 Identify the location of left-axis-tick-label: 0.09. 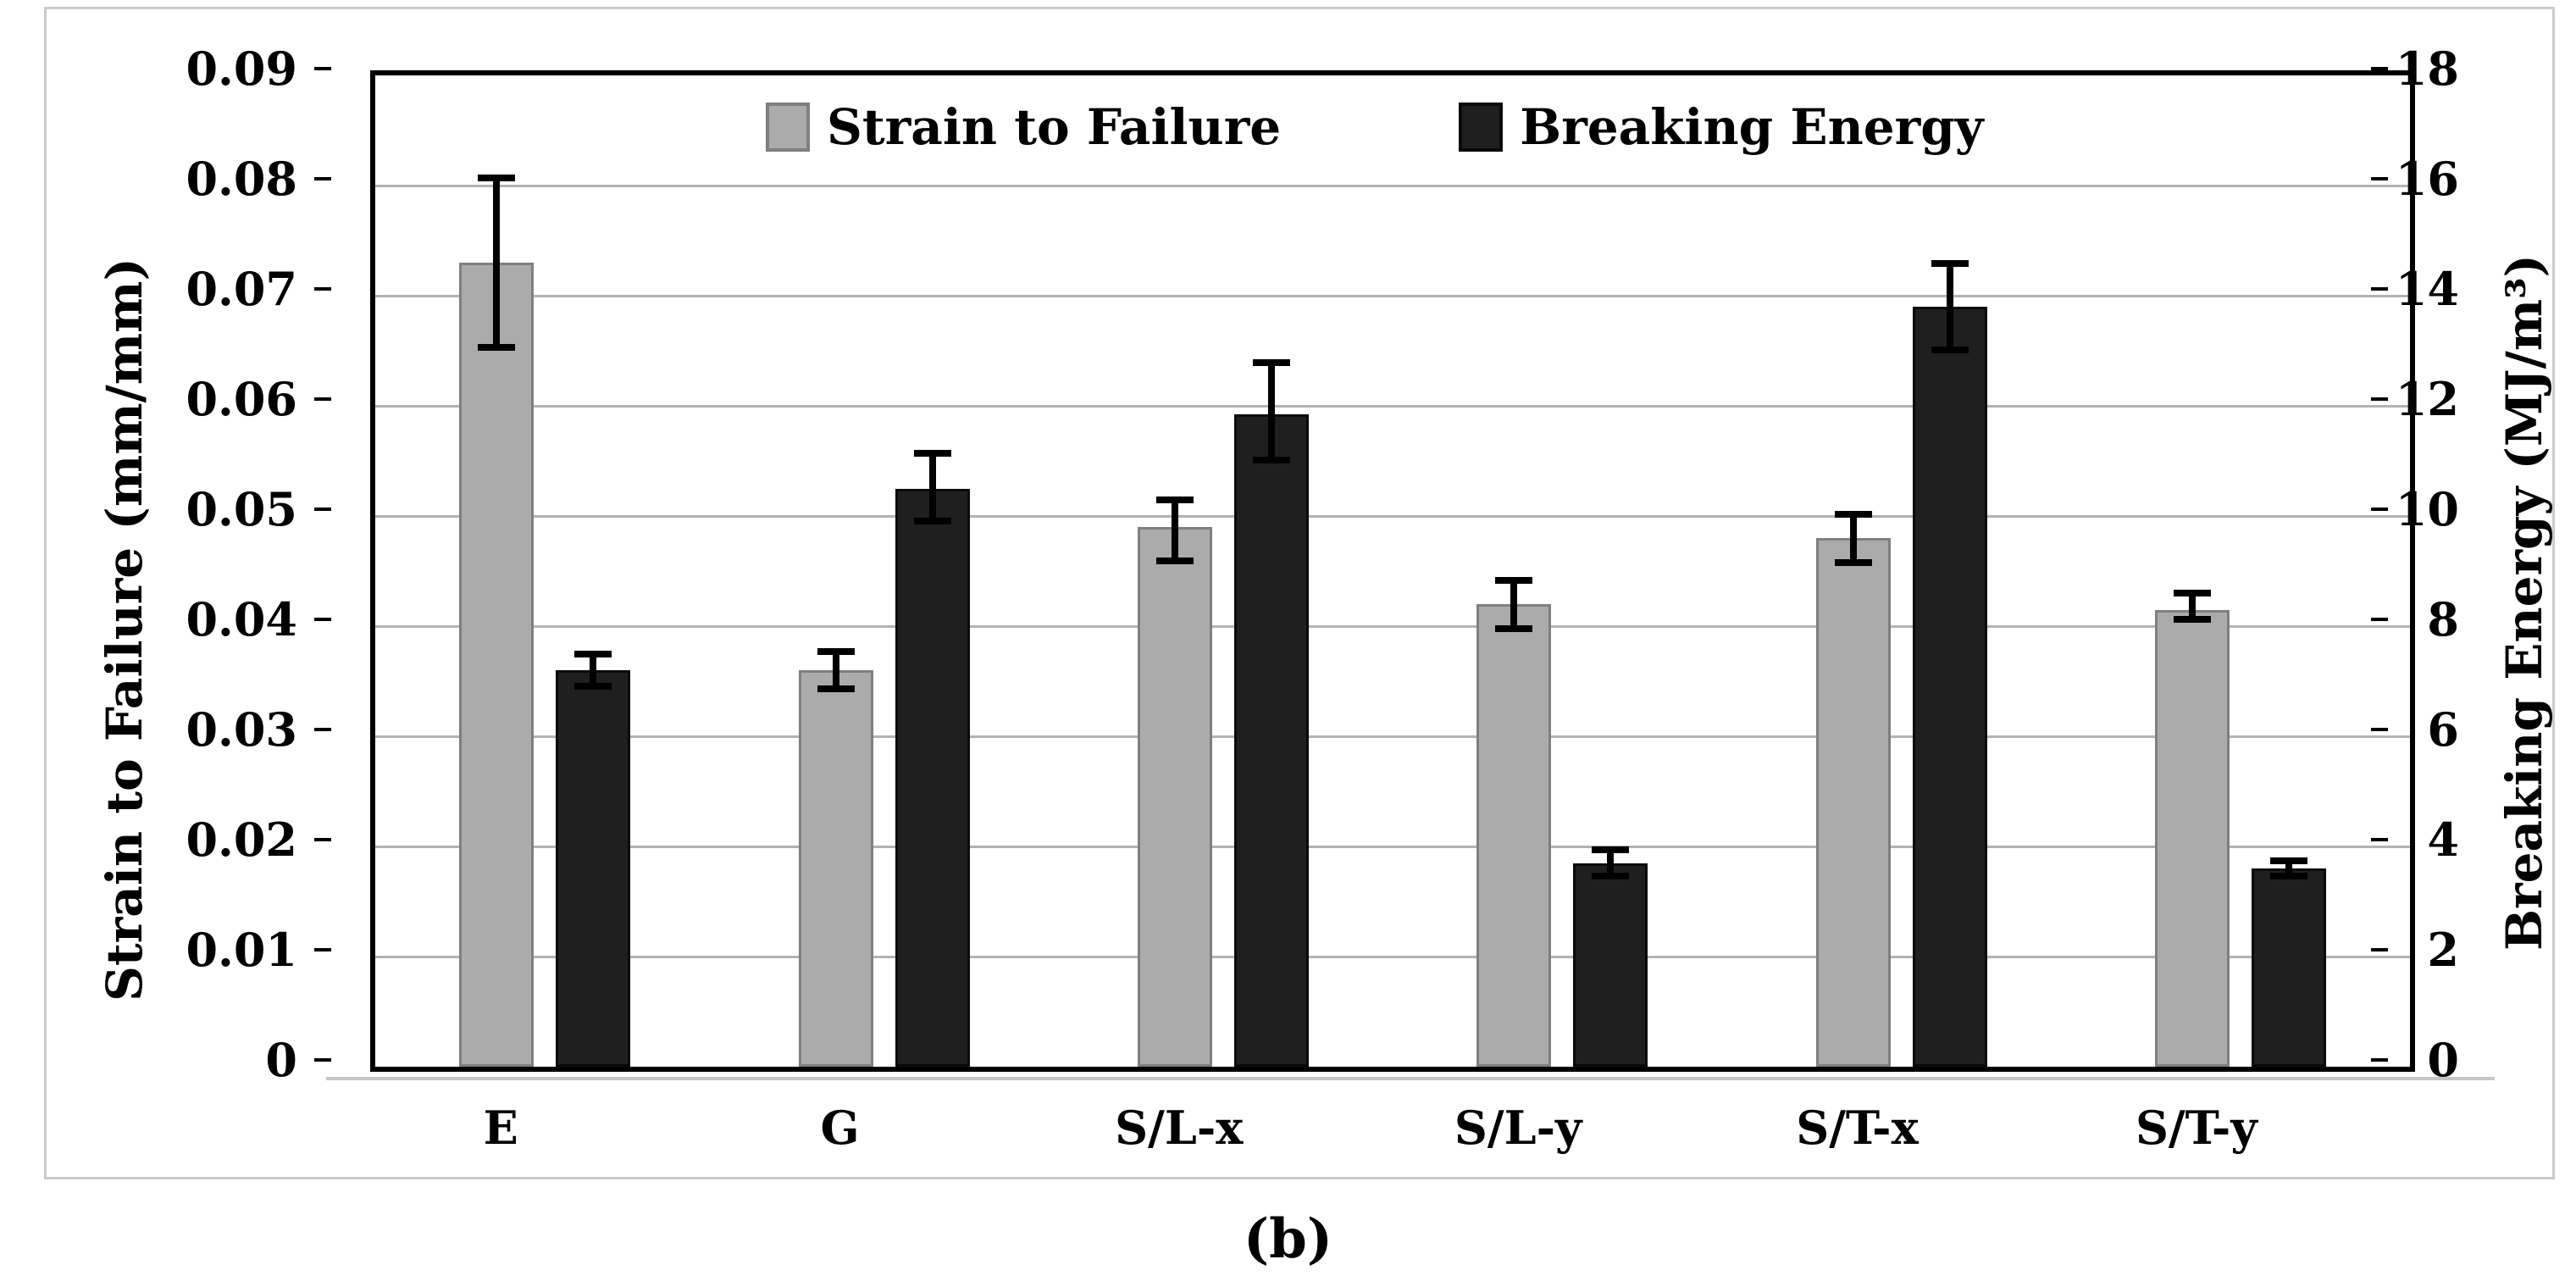
(241, 69).